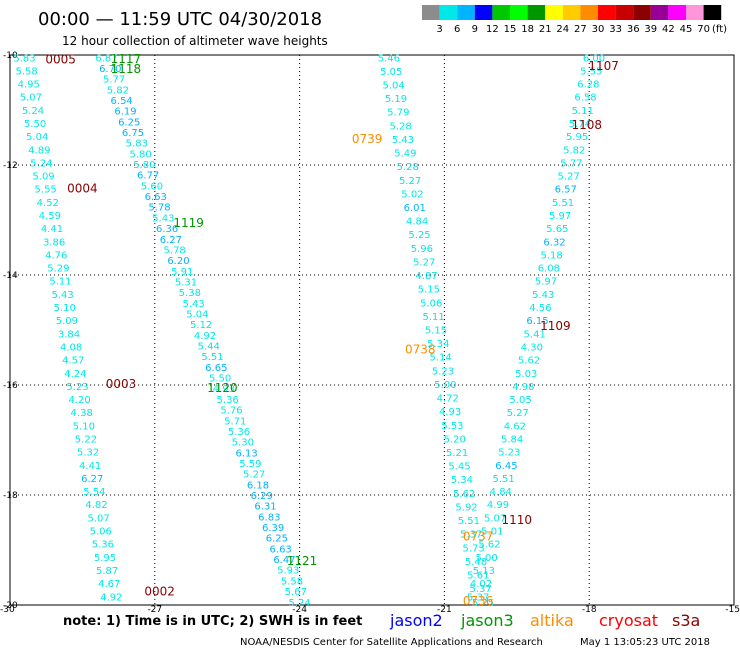 This screenshot has width=740, height=650. What do you see at coordinates (60, 282) in the screenshot?
I see `track-value: 5.11` at bounding box center [60, 282].